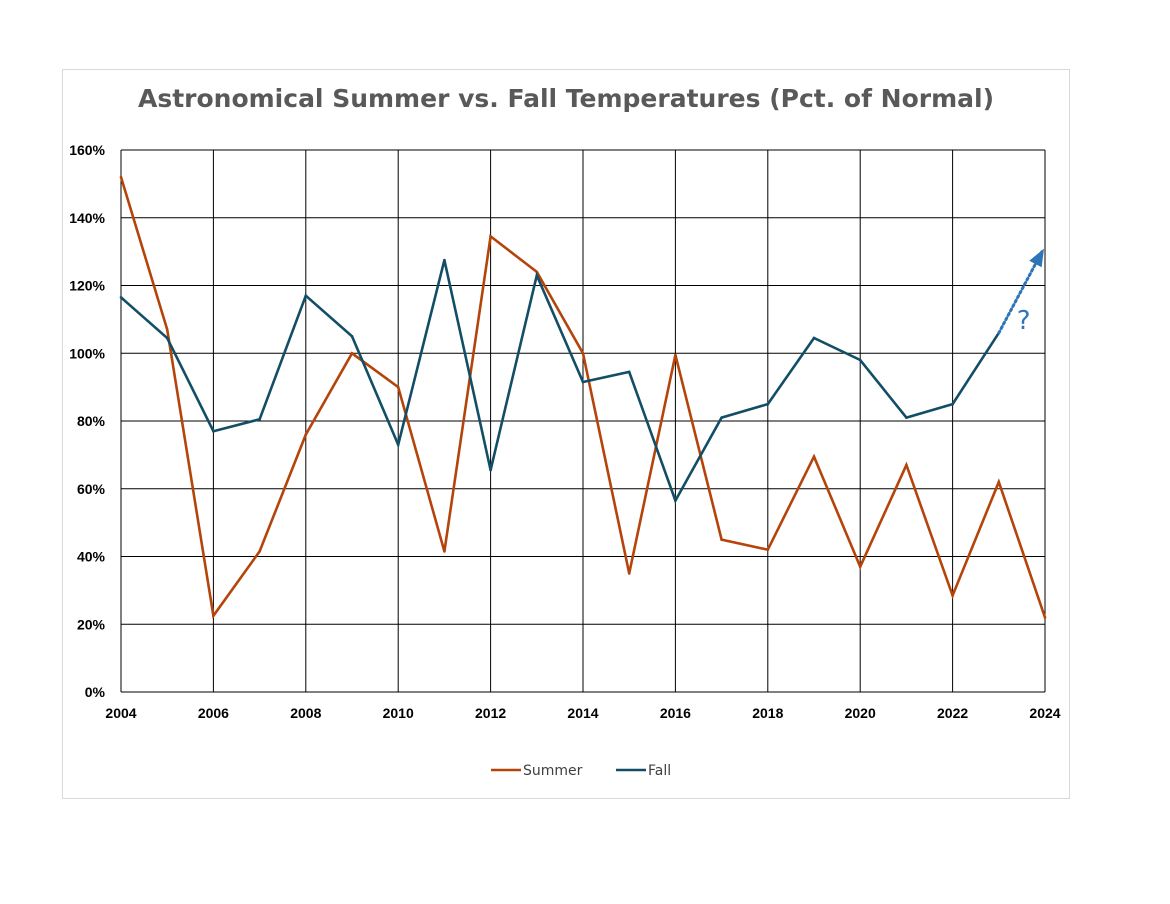 Image resolution: width=1170 pixels, height=904 pixels. I want to click on y-tick-label: 100%, so click(87, 353).